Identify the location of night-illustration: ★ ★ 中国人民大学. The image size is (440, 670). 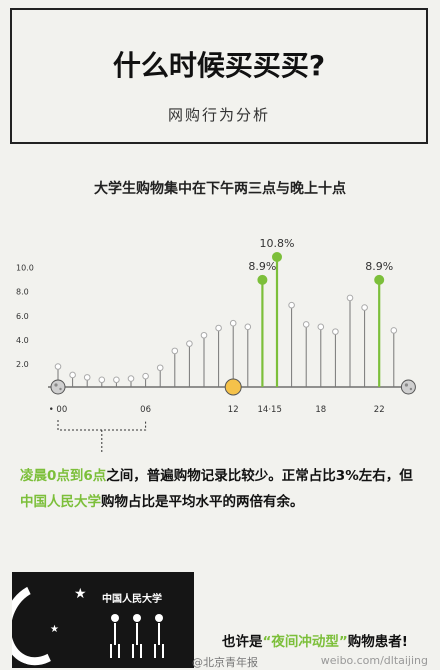
(103, 620).